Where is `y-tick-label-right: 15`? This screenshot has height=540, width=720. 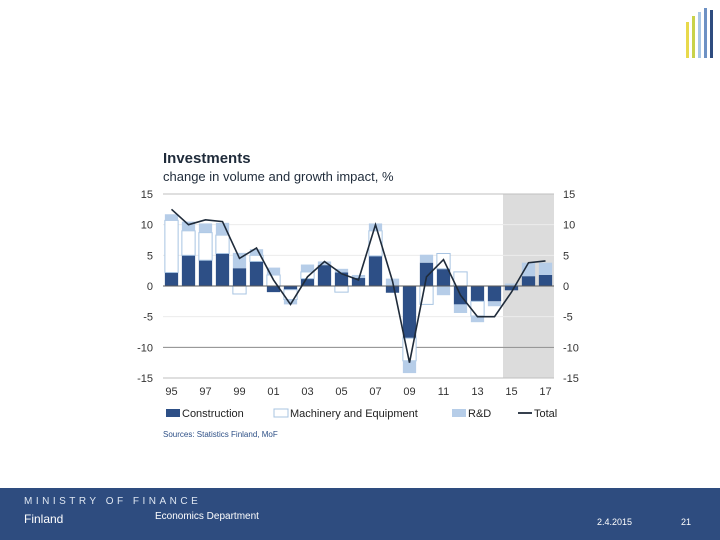 y-tick-label-right: 15 is located at coordinates (569, 195).